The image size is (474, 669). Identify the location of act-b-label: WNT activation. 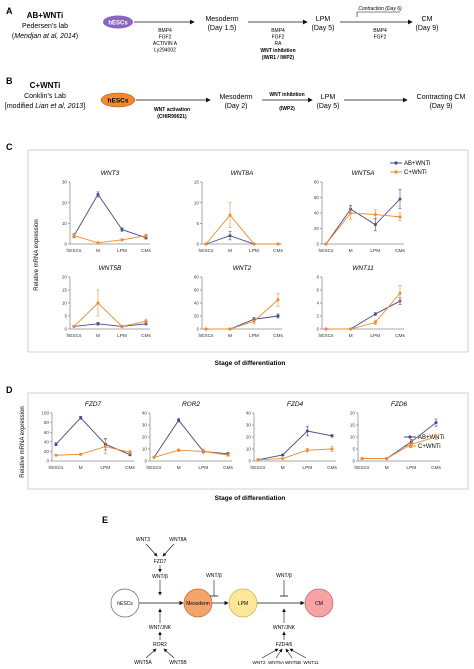
(172, 110).